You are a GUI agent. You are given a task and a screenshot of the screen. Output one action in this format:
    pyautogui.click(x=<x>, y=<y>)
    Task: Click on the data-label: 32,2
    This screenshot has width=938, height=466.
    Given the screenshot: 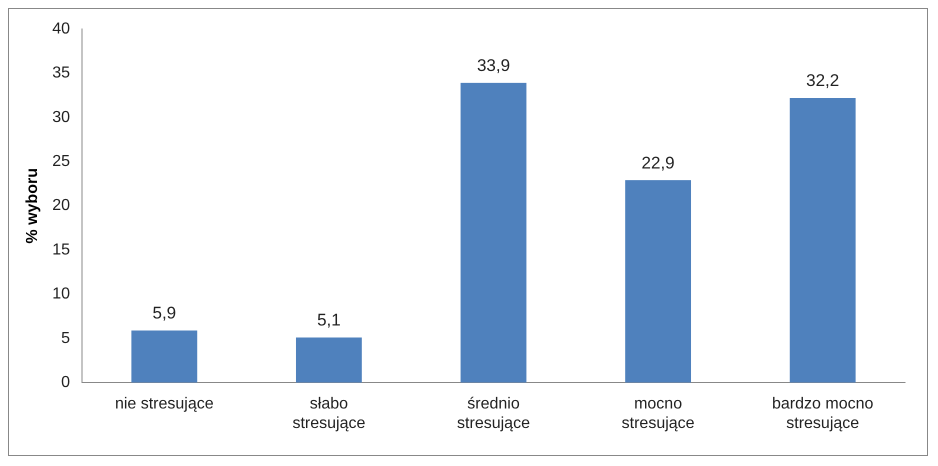 What is the action you would take?
    pyautogui.click(x=823, y=80)
    